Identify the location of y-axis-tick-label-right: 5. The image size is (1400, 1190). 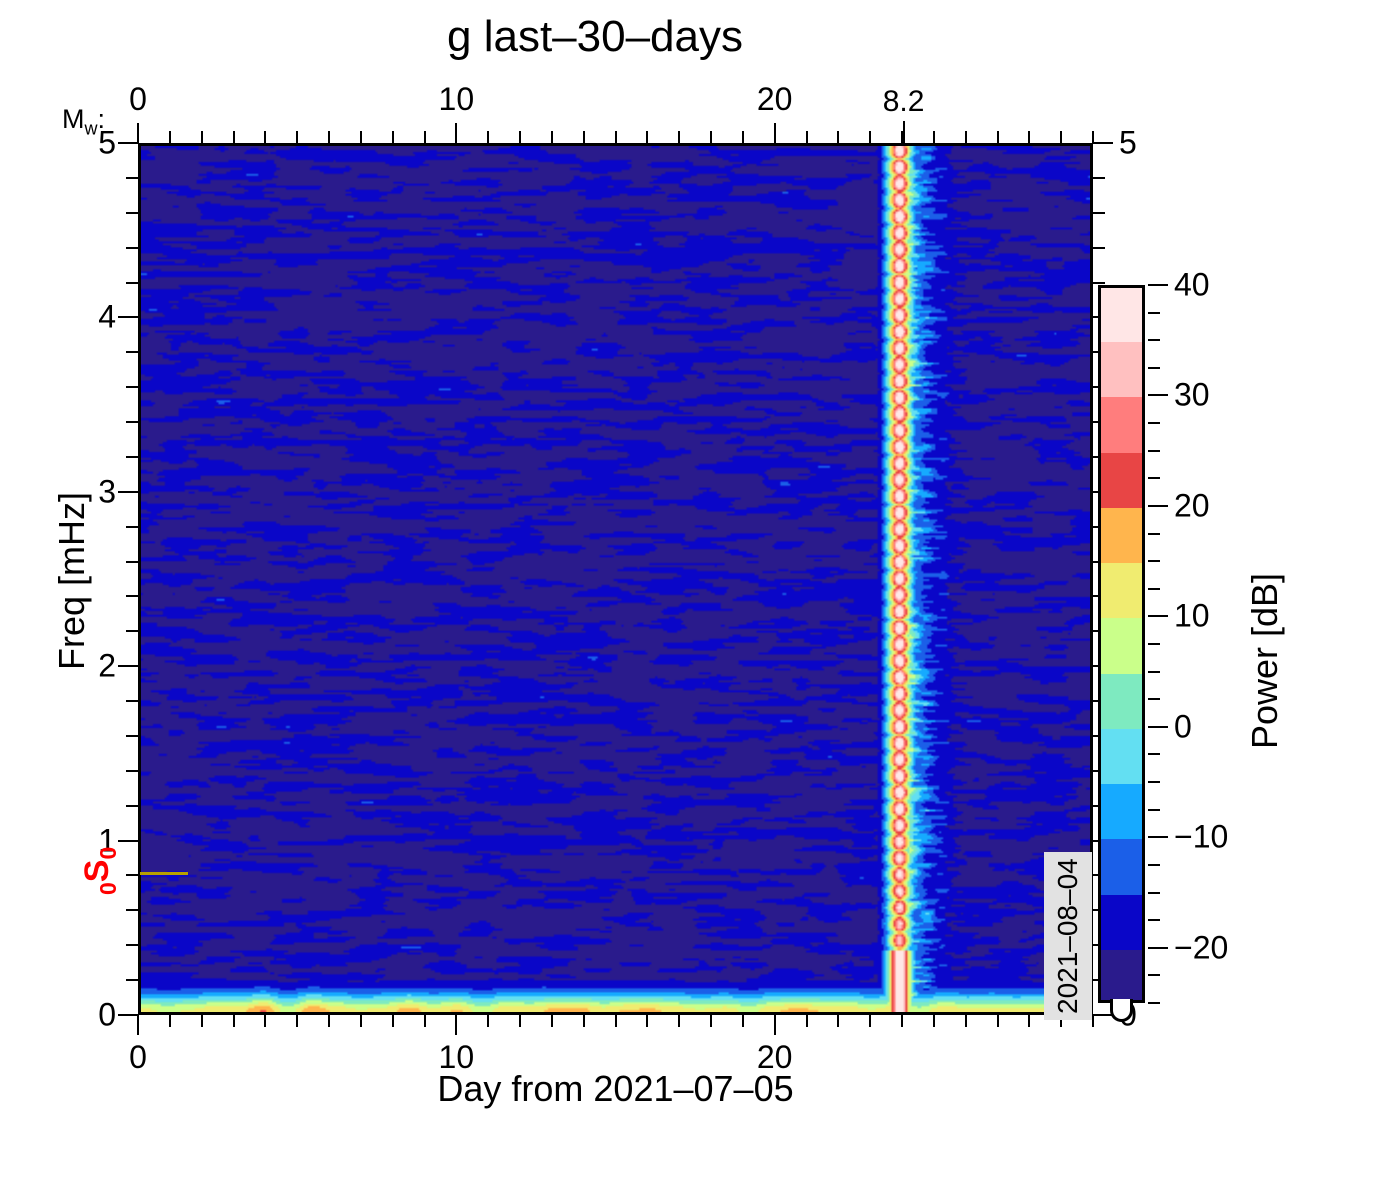
(1128, 142).